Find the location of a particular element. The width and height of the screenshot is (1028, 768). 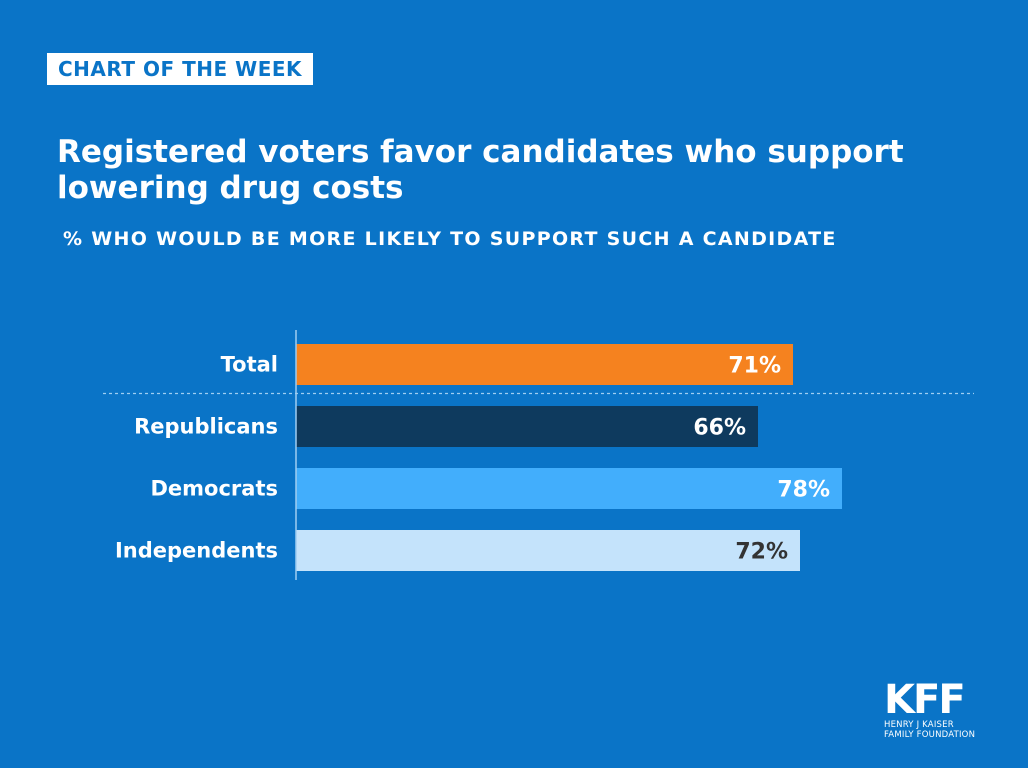

kff-logo-line2: FAMILY FOUNDATION is located at coordinates (930, 735).